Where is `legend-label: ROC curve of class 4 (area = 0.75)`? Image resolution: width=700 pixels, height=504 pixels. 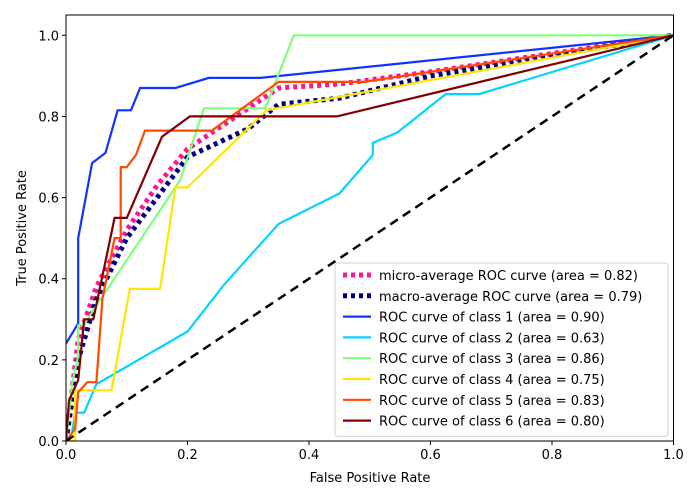 legend-label: ROC curve of class 4 (area = 0.75) is located at coordinates (492, 380).